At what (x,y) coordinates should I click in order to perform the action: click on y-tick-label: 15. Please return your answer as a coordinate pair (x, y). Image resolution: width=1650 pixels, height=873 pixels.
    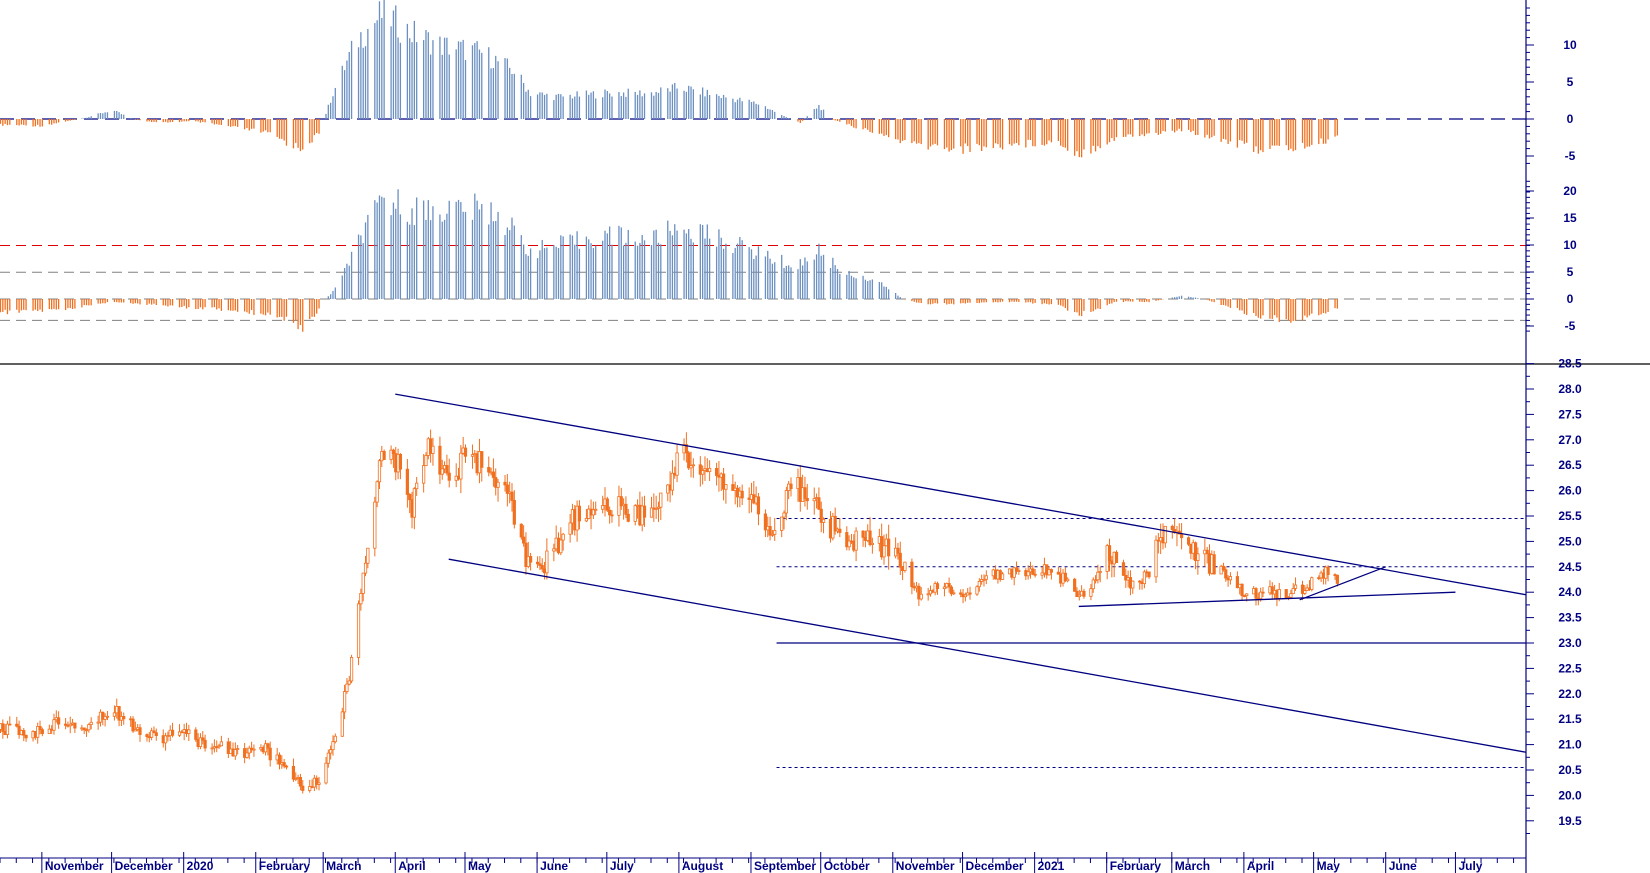
    Looking at the image, I should click on (1570, 218).